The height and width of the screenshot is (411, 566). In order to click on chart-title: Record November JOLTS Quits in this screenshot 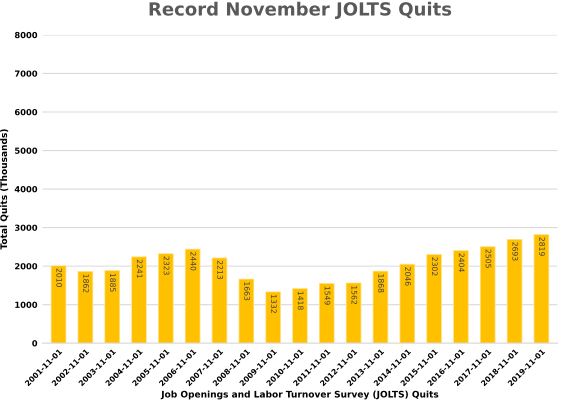, I will do `click(301, 11)`.